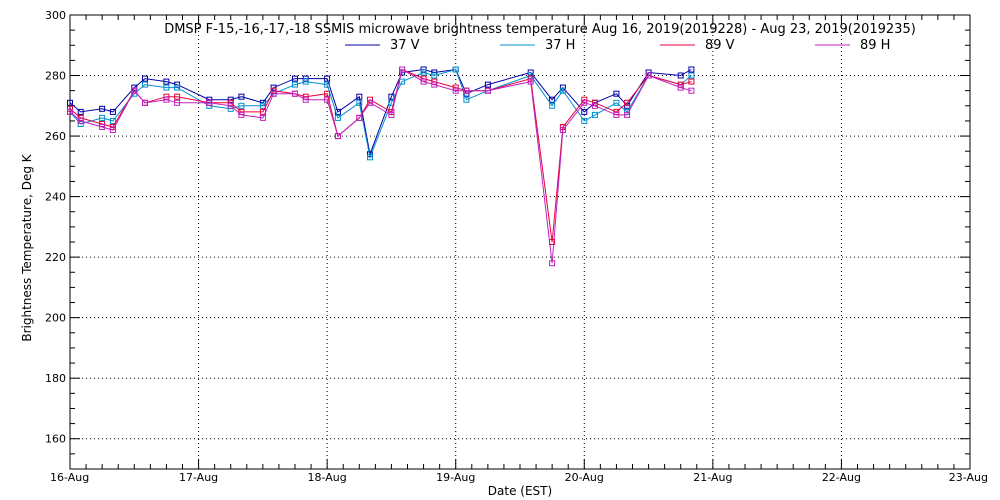  Describe the element at coordinates (55, 257) in the screenshot. I see `y-tick-label: 220` at that location.